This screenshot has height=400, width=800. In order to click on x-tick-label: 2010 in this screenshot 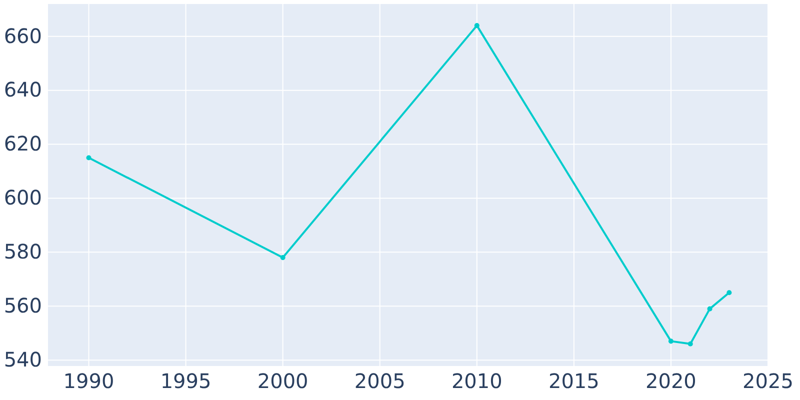, I will do `click(476, 381)`.